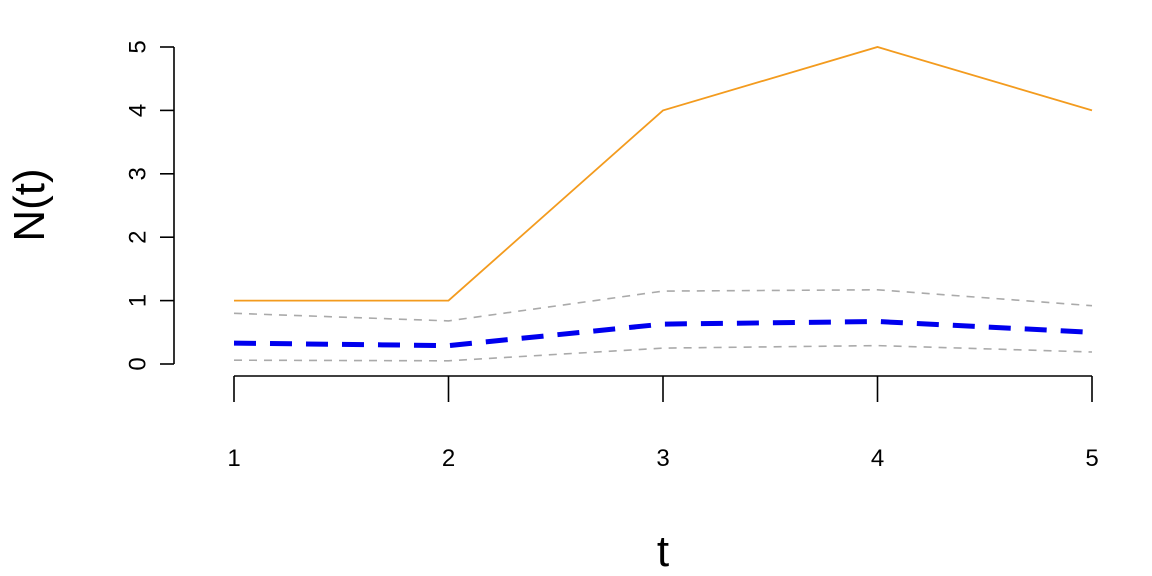 The width and height of the screenshot is (1152, 576). Describe the element at coordinates (1091, 458) in the screenshot. I see `x-tick-label: 5` at that location.